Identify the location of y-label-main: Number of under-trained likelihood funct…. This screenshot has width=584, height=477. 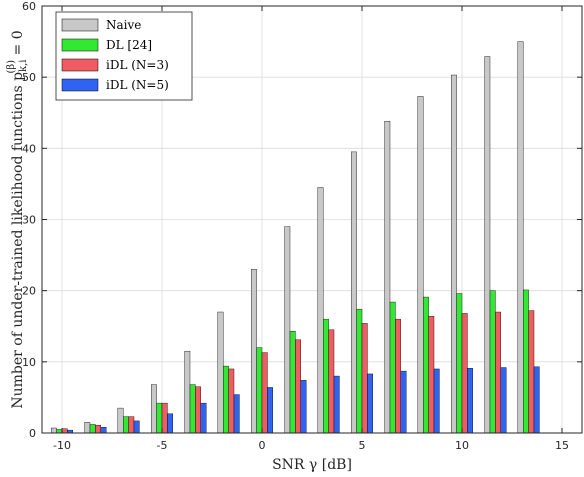
(18, 240).